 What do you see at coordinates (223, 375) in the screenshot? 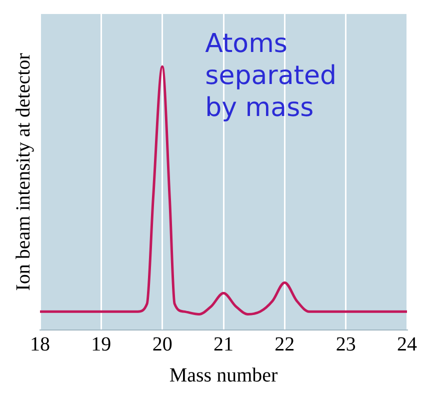
I see `x-axis-title: Mass number` at bounding box center [223, 375].